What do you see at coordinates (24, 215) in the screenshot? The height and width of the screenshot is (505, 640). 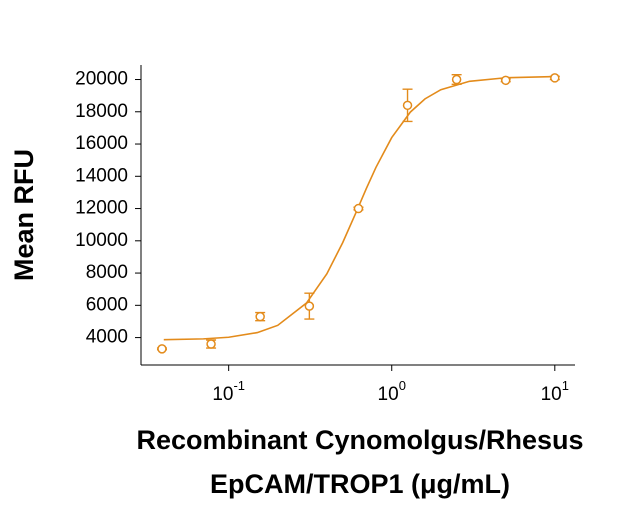 I see `y-axis-title: Mean RFU` at bounding box center [24, 215].